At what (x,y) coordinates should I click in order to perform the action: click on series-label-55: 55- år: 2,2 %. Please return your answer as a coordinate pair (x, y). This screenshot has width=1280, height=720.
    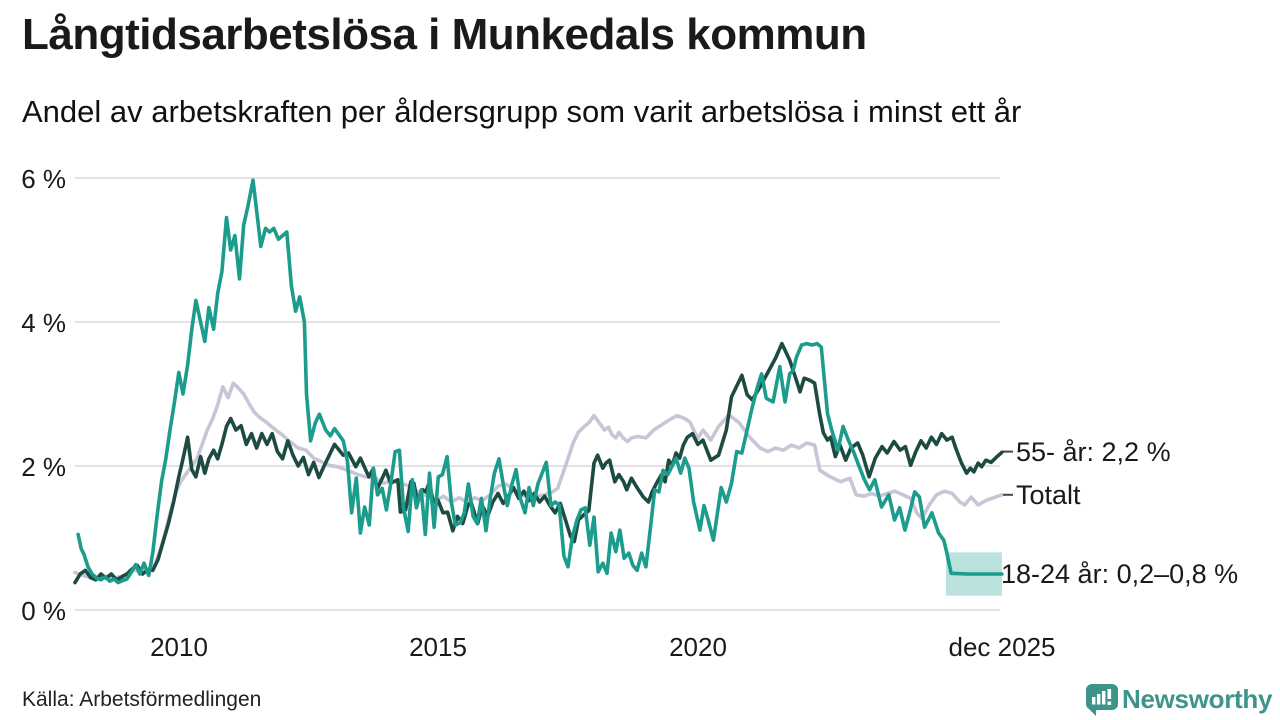
    Looking at the image, I should click on (1093, 452).